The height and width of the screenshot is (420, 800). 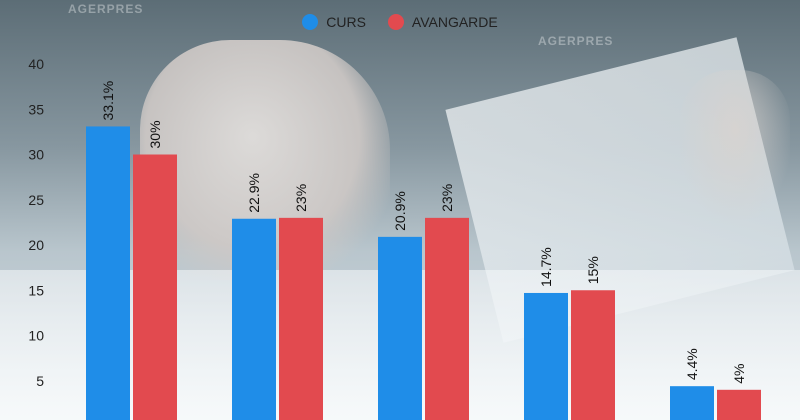 I want to click on y-tick-label: 15, so click(x=36, y=290).